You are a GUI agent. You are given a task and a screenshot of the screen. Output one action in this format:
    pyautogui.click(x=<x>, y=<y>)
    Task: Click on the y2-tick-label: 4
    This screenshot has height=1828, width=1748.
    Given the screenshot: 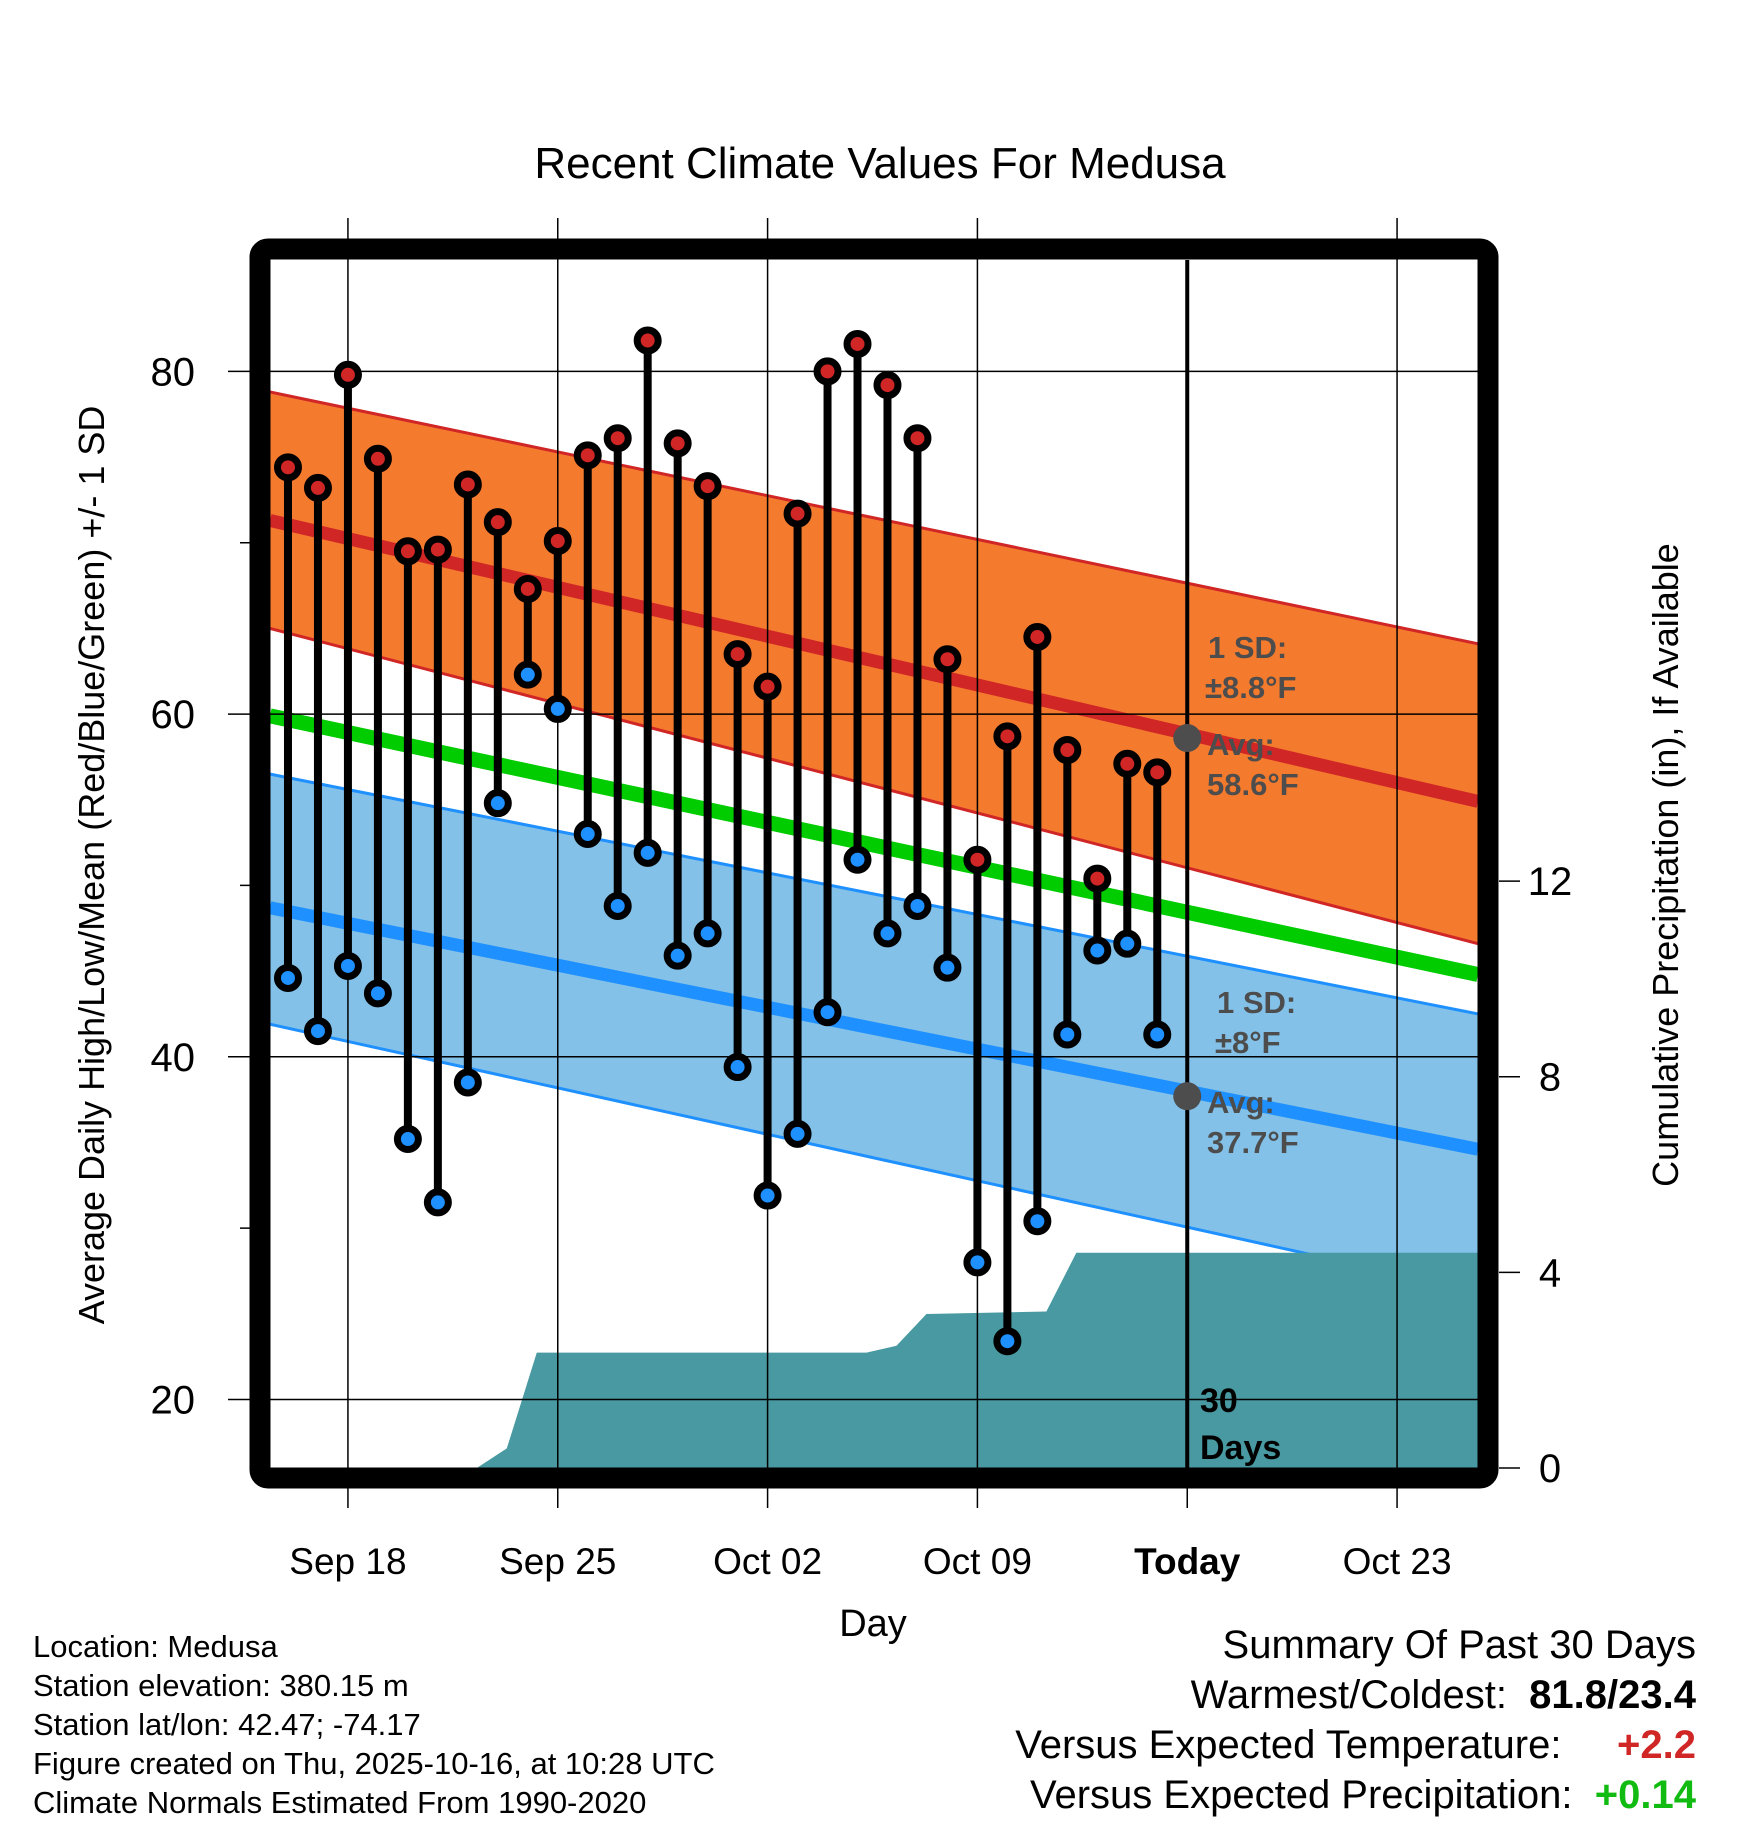 What is the action you would take?
    pyautogui.click(x=1550, y=1273)
    